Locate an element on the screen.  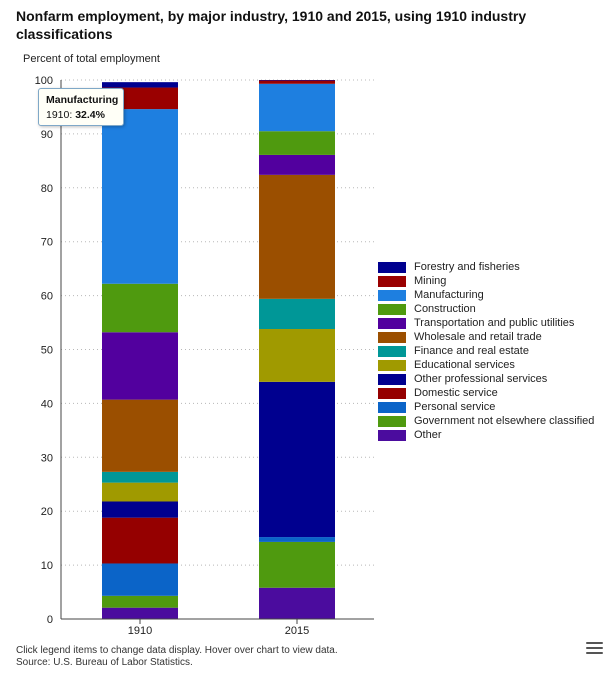
y-tick-label: 80 is located at coordinates (47, 189).